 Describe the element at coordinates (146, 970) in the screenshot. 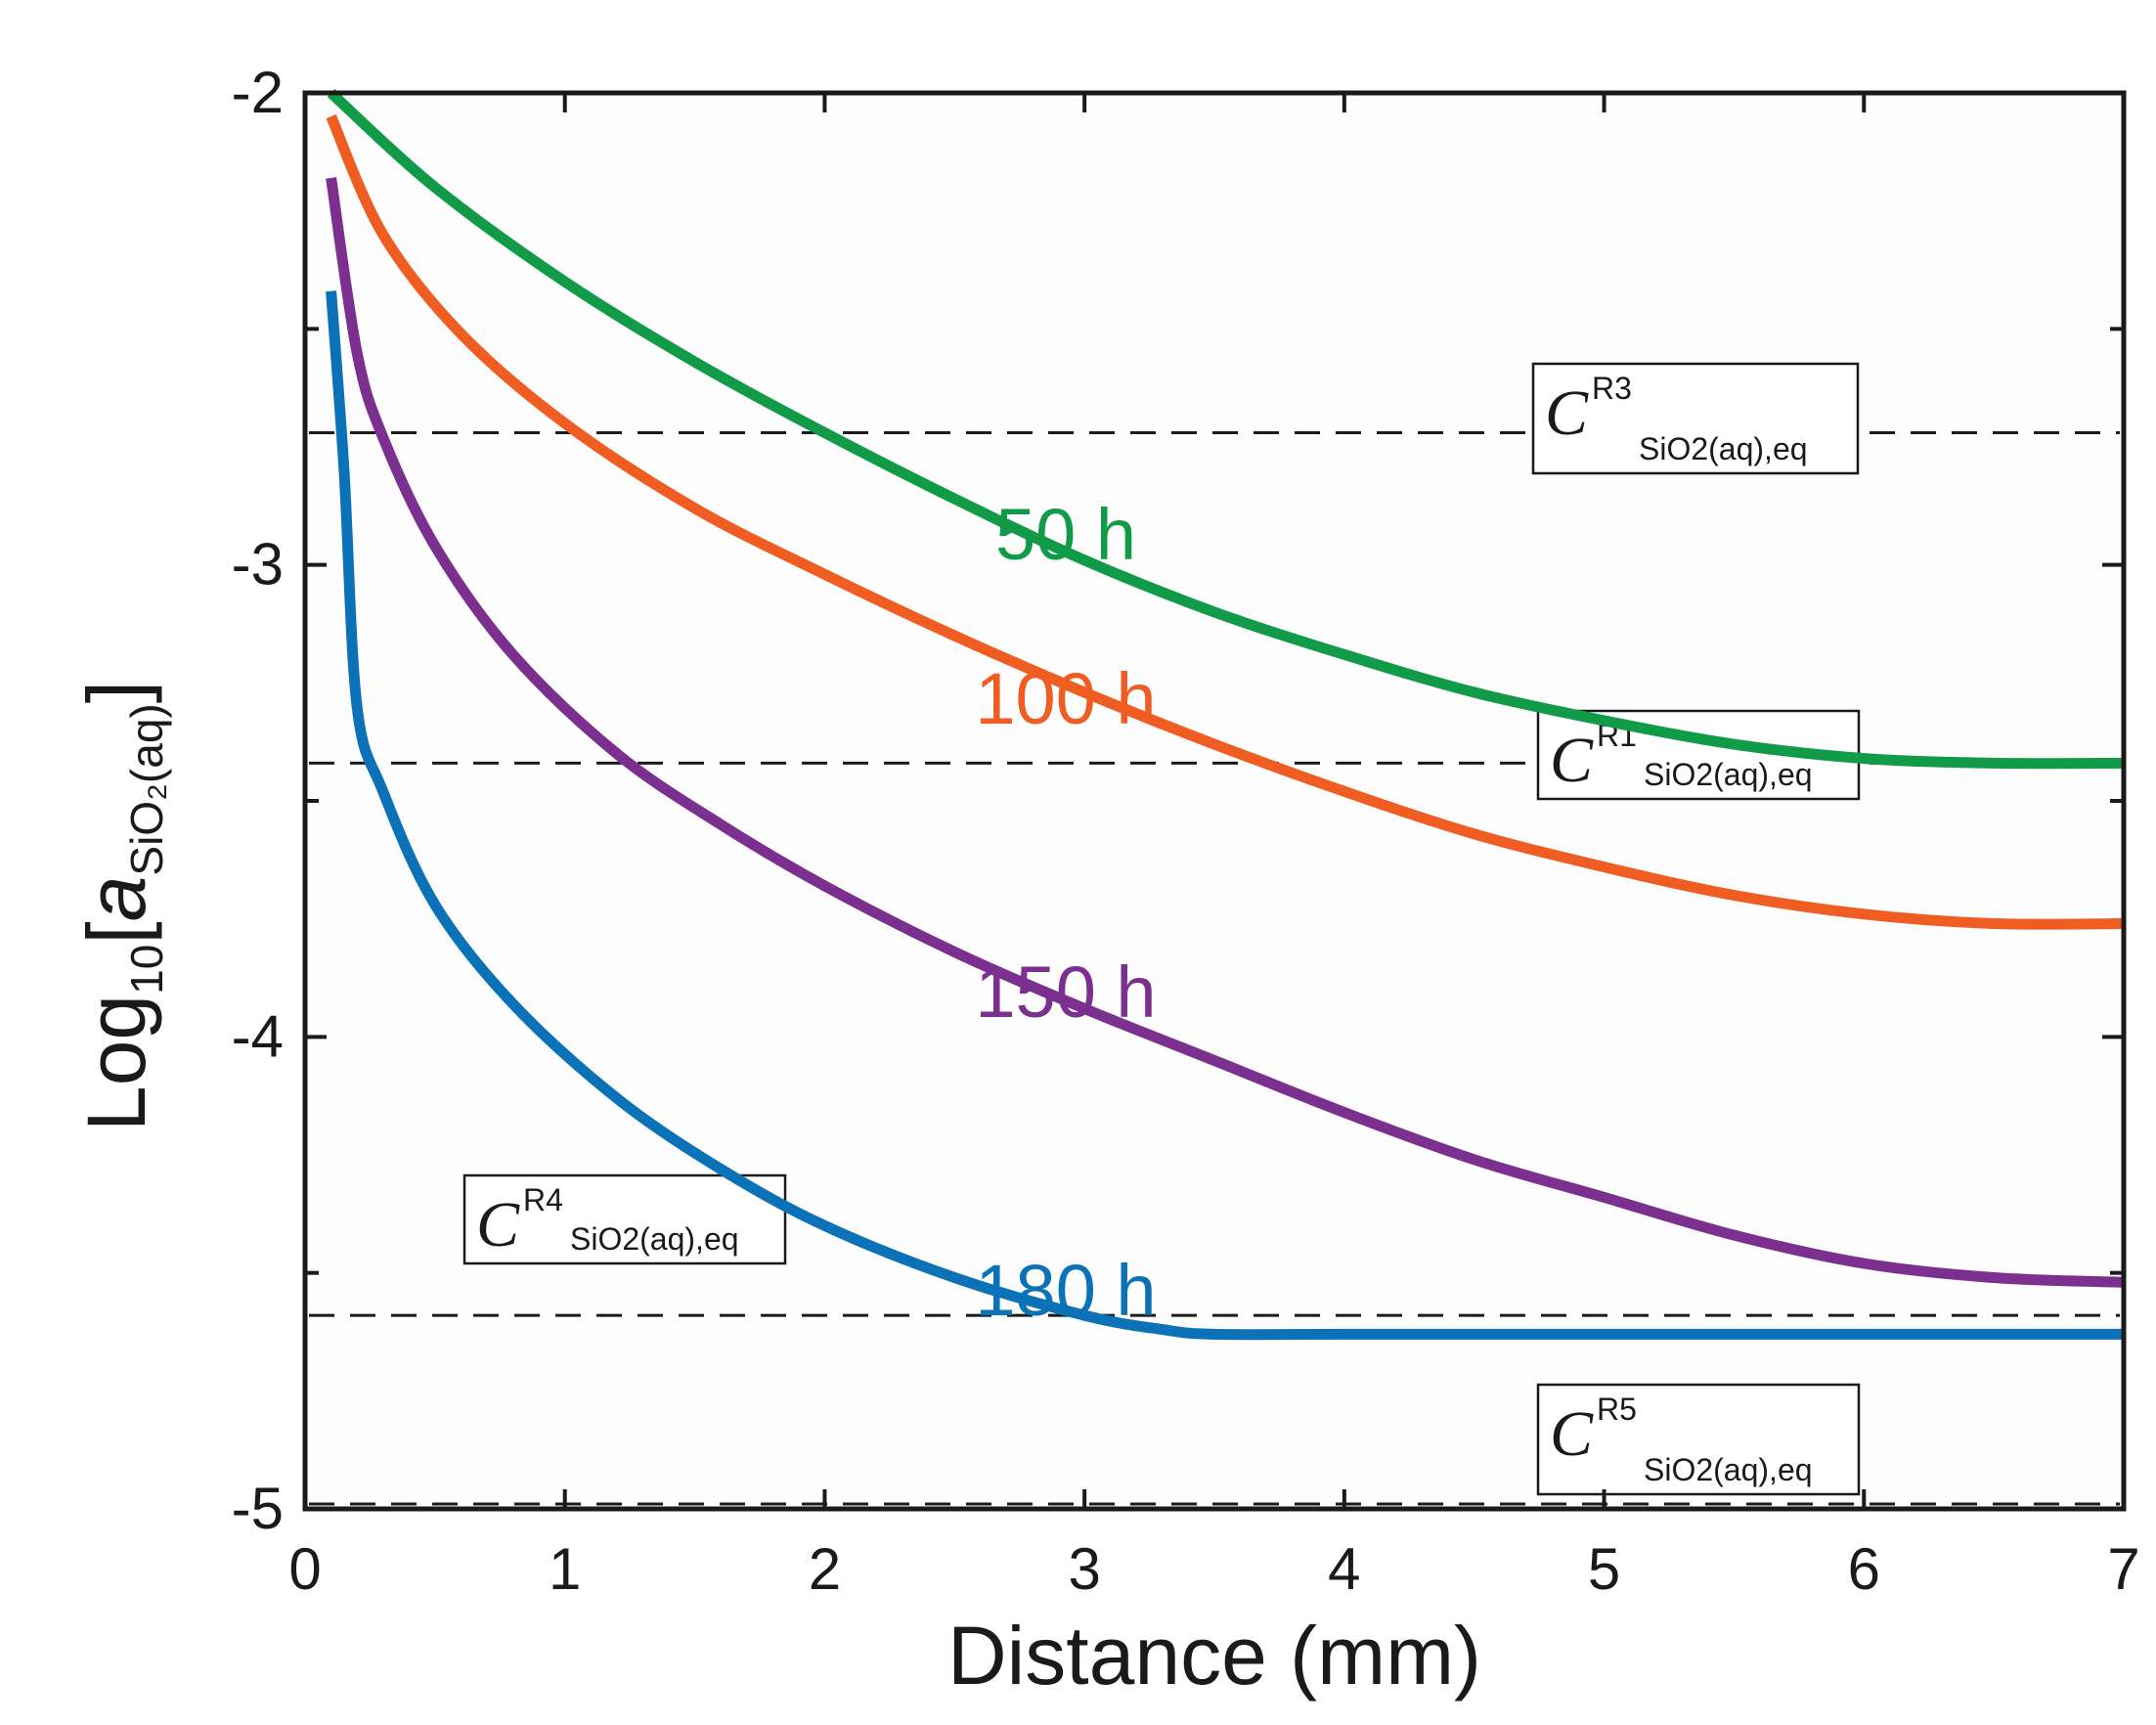

I see `y-axis-title-log-base: 10` at that location.